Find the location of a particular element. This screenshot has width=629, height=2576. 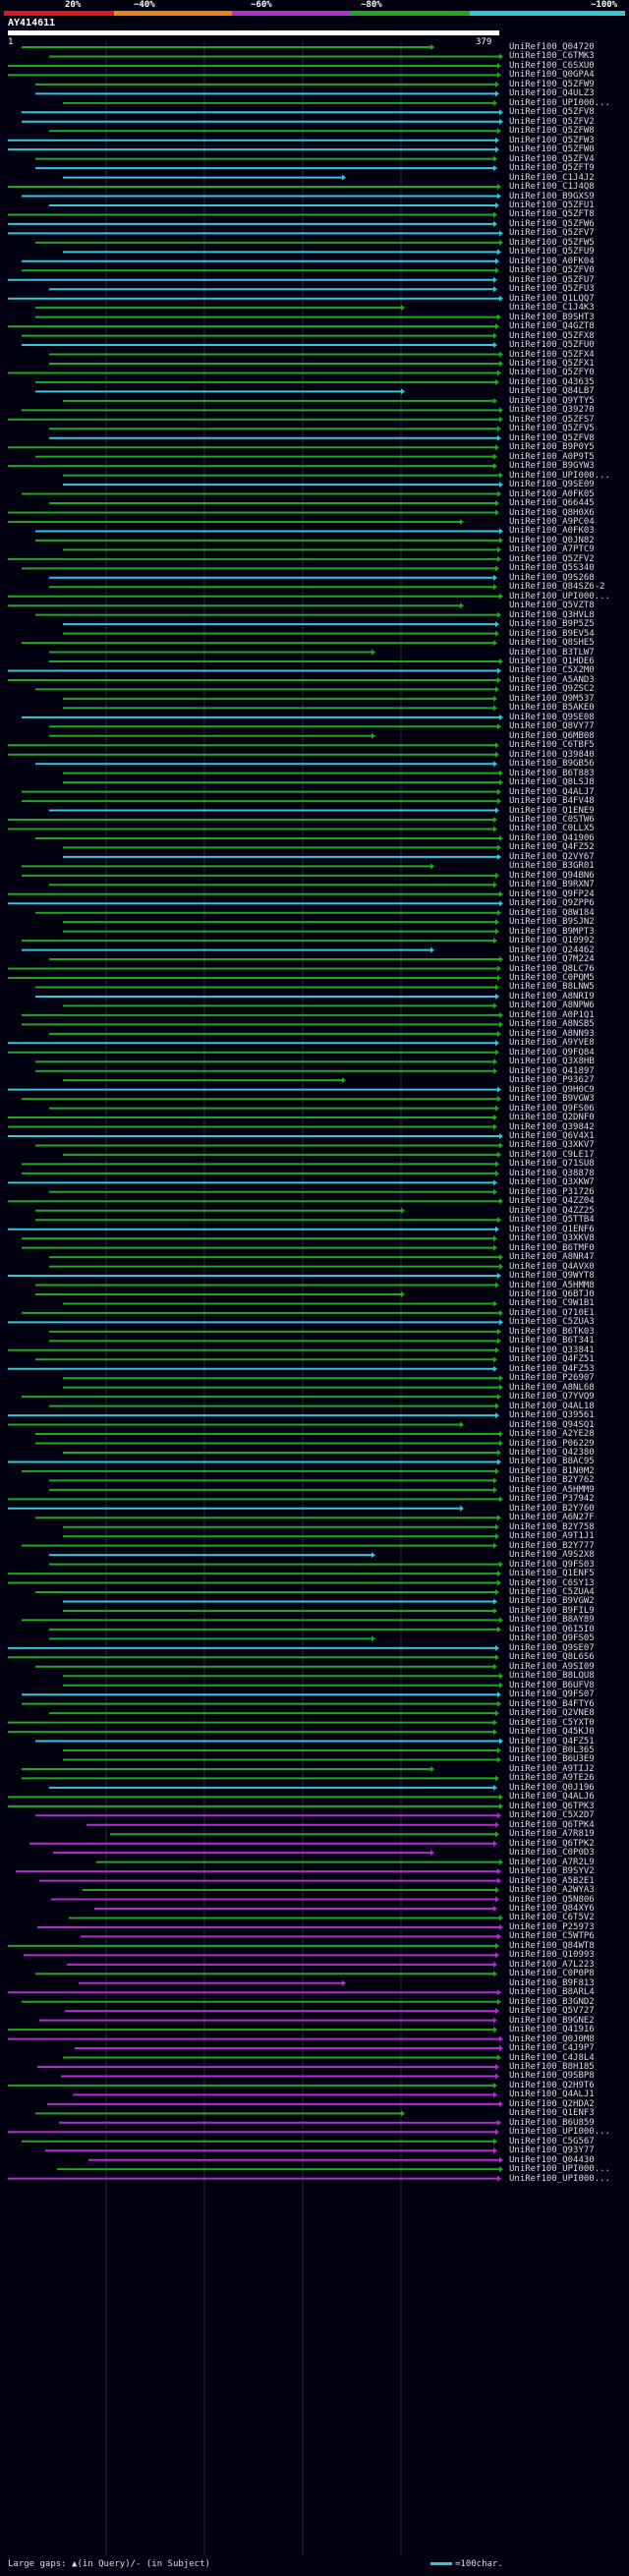

hit-label: UniRef100_A9SI09 is located at coordinates (552, 1667).